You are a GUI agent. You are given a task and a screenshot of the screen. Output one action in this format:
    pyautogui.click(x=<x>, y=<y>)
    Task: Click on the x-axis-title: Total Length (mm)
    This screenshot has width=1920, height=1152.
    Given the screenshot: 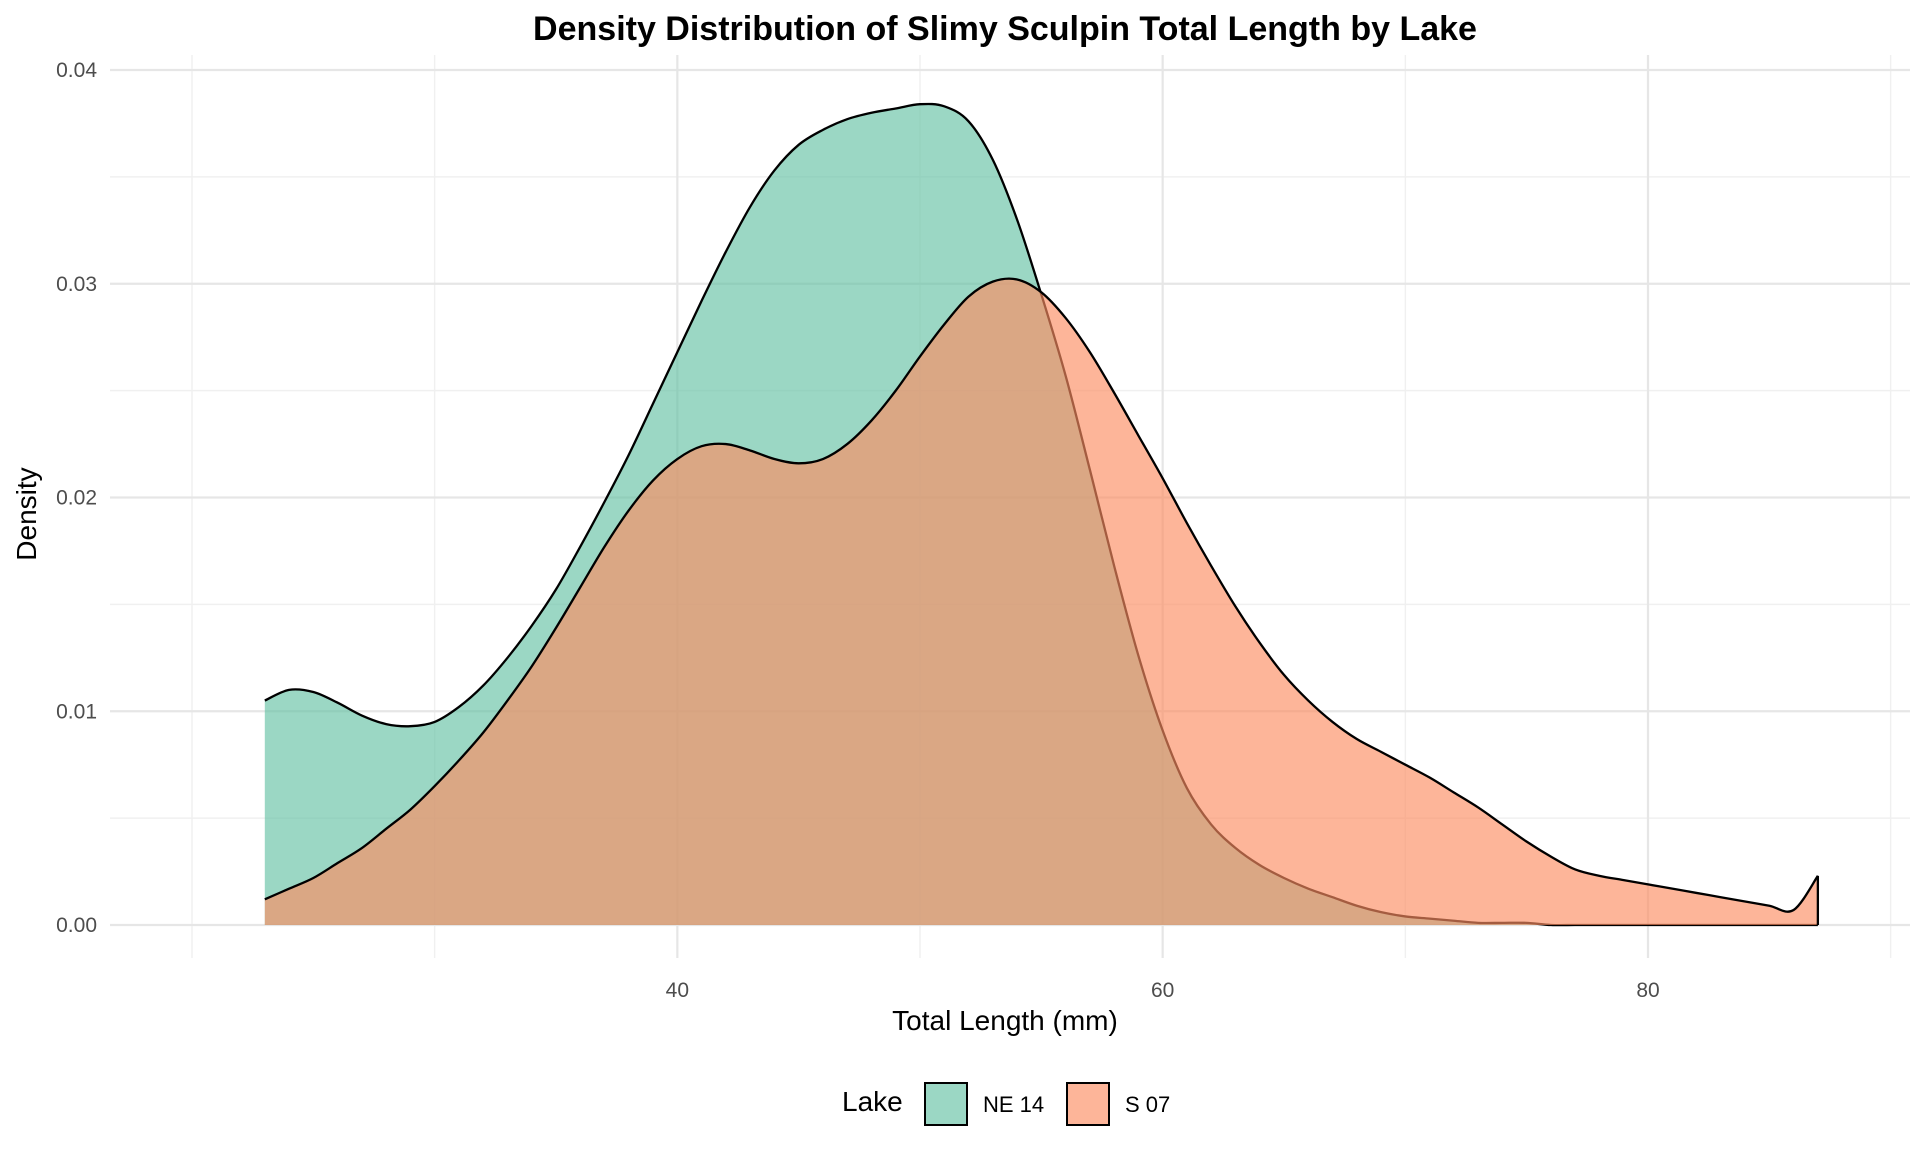 What is the action you would take?
    pyautogui.click(x=1005, y=1020)
    